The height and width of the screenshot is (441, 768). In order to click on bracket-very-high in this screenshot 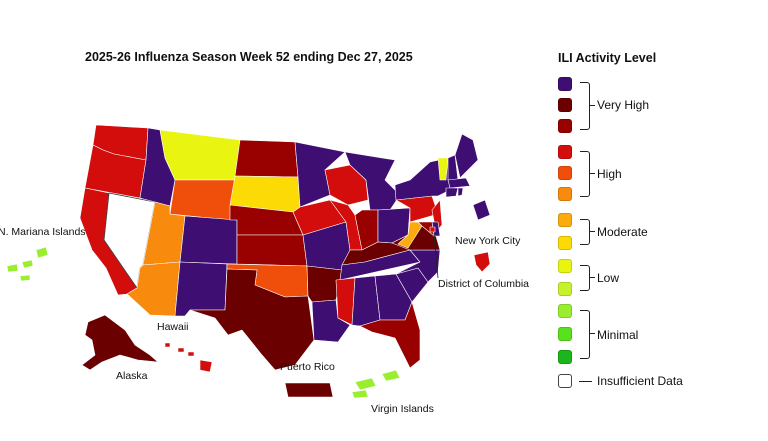, I will do `click(585, 106)`.